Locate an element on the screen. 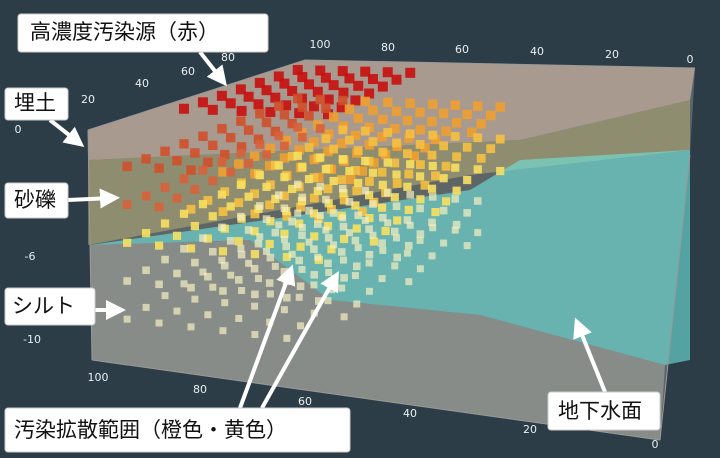  tick-label: 60 is located at coordinates (305, 401).